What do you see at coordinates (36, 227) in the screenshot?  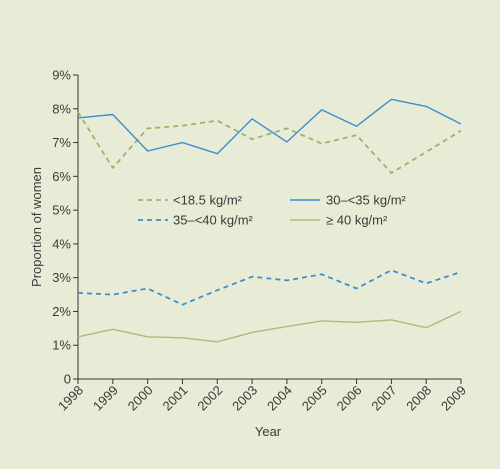 I see `y-axis-title: Proportion of women` at bounding box center [36, 227].